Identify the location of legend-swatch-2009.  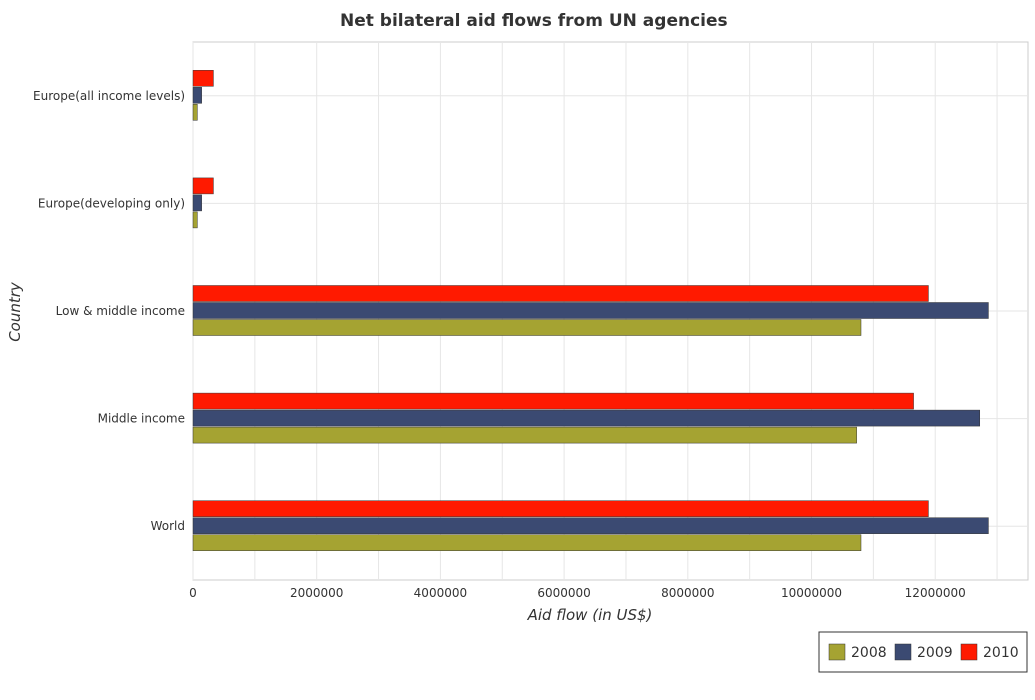
(903, 652).